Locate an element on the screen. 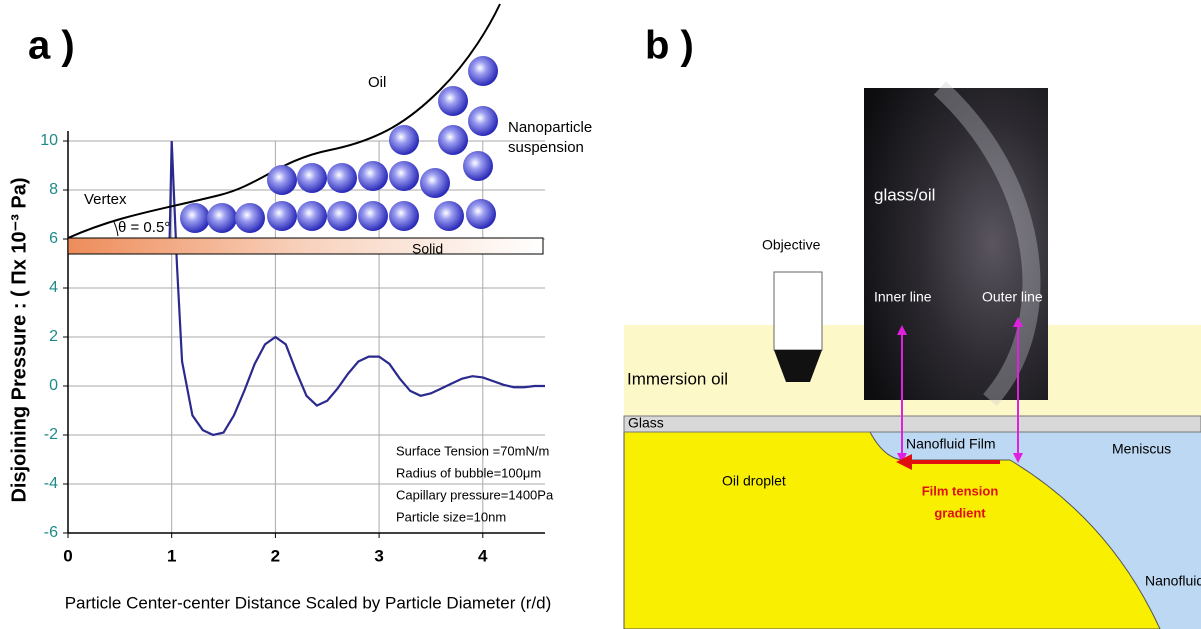  glass-slide is located at coordinates (912, 424).